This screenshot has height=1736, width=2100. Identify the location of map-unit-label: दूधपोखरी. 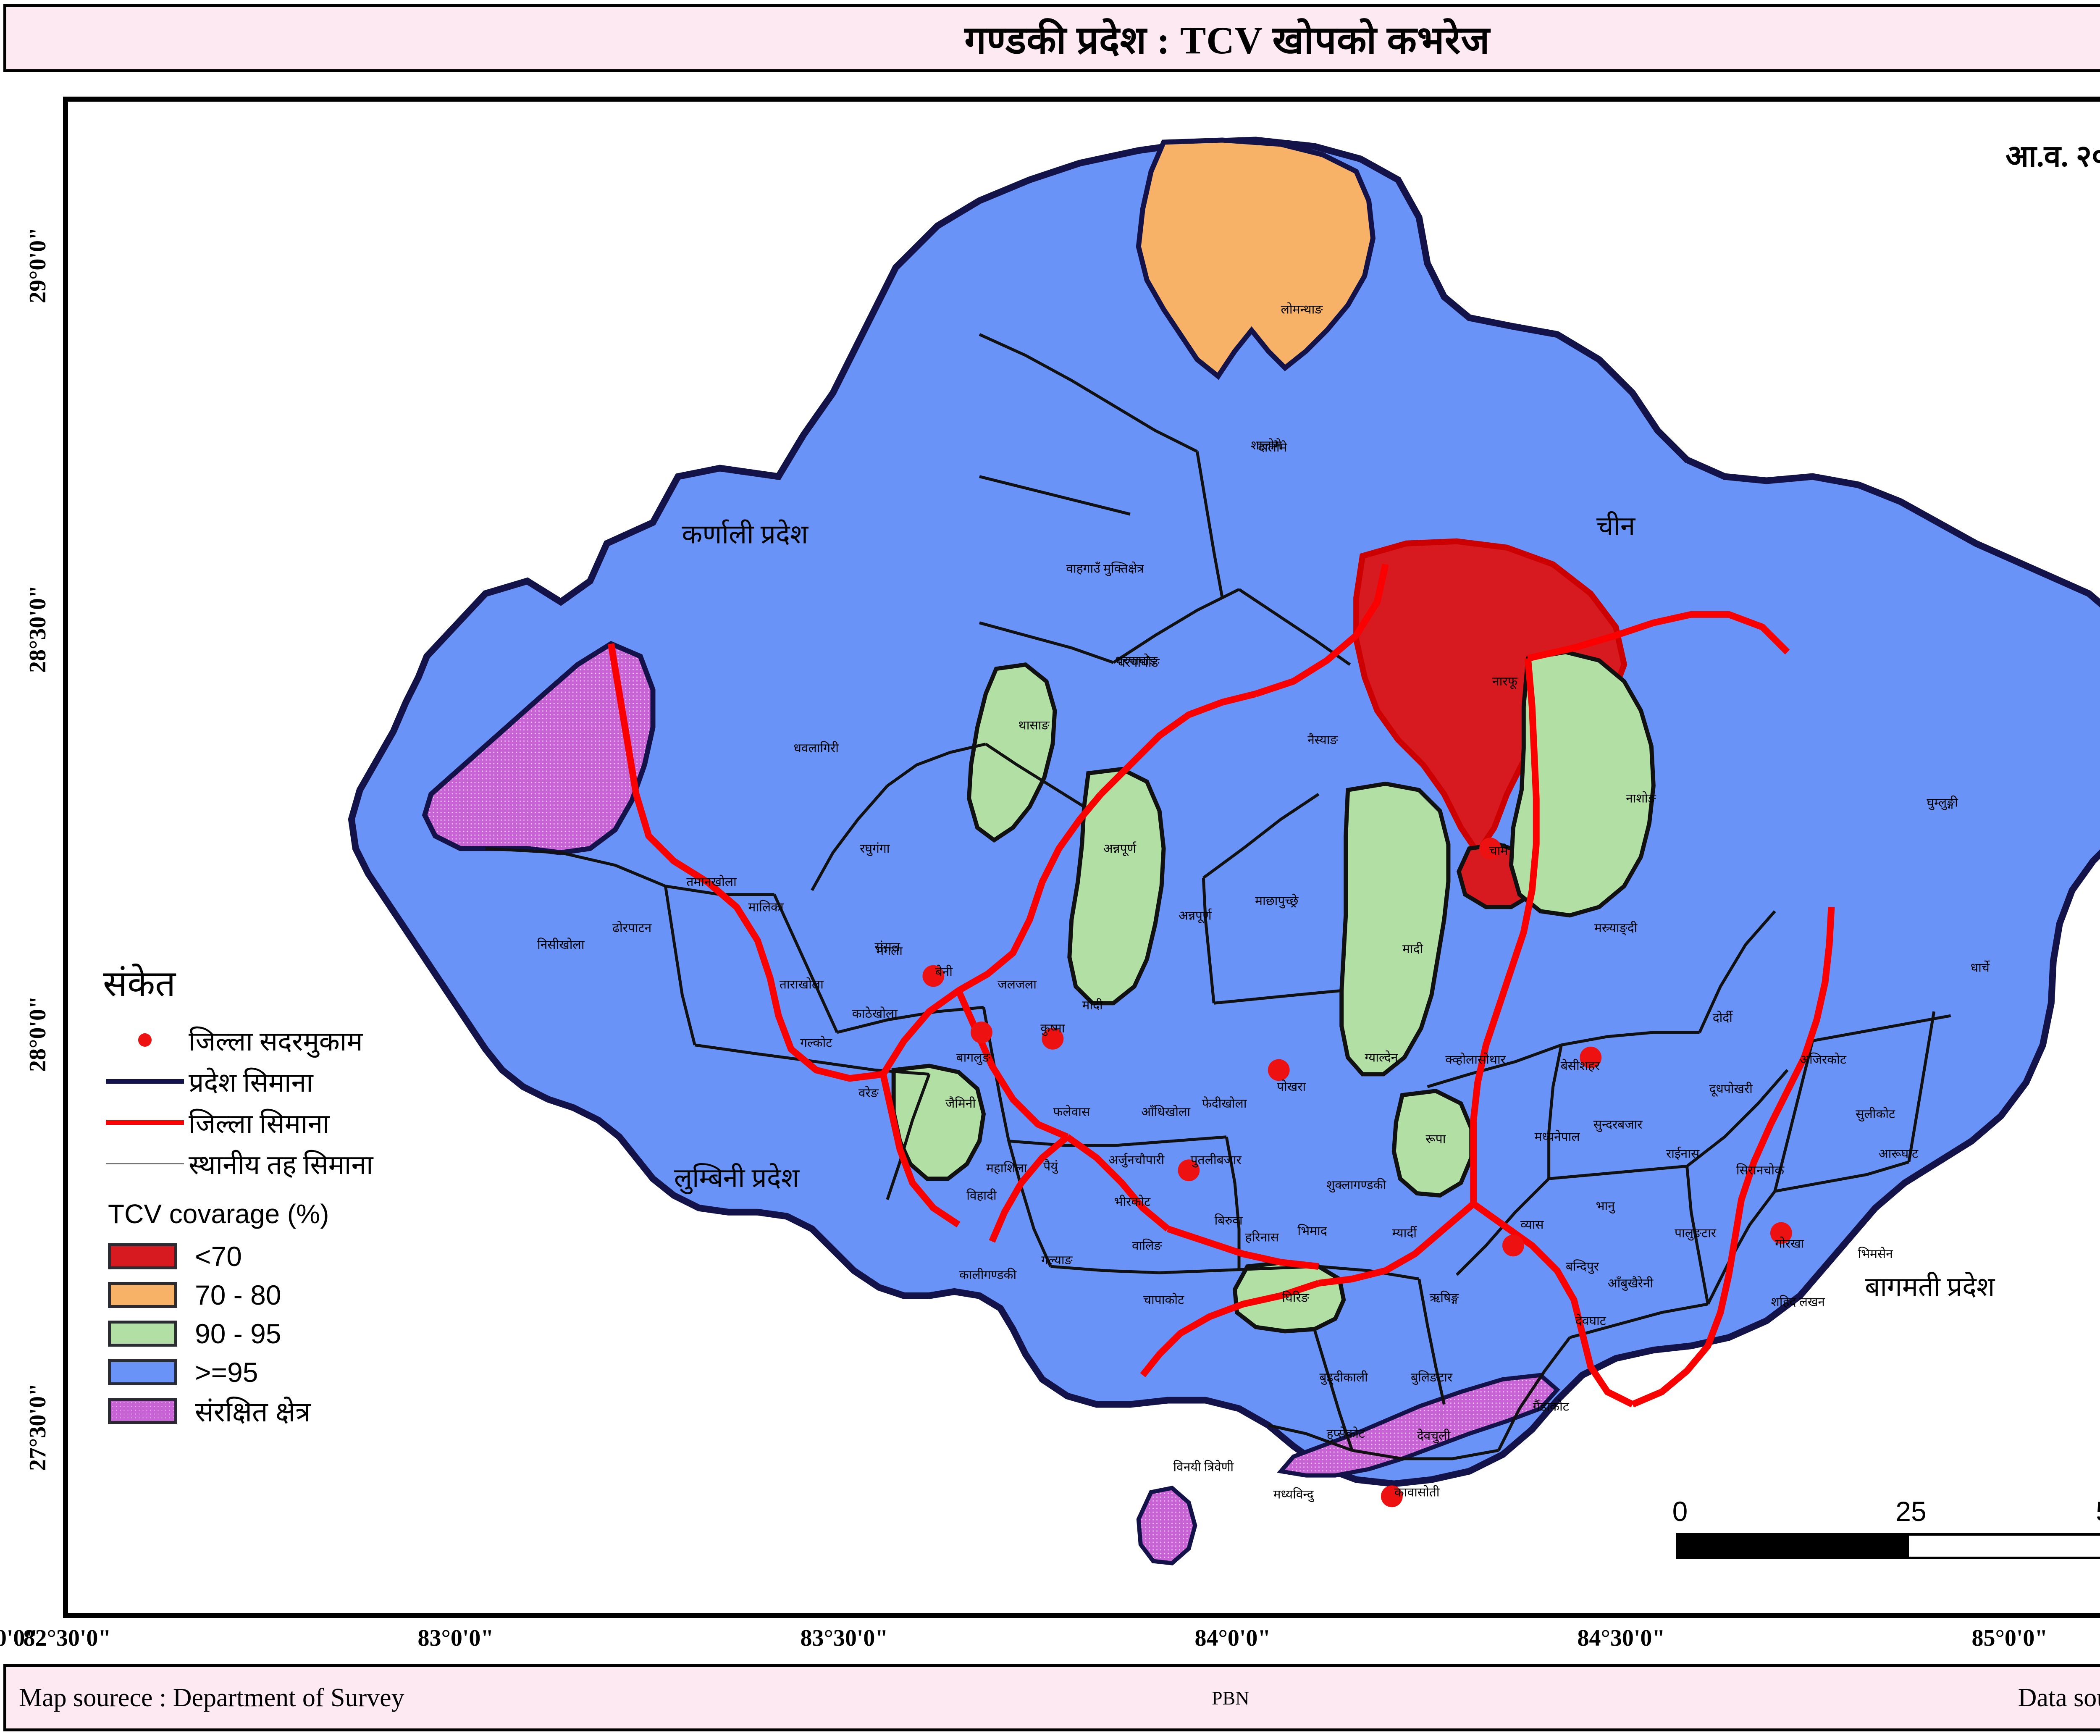
(1731, 1089).